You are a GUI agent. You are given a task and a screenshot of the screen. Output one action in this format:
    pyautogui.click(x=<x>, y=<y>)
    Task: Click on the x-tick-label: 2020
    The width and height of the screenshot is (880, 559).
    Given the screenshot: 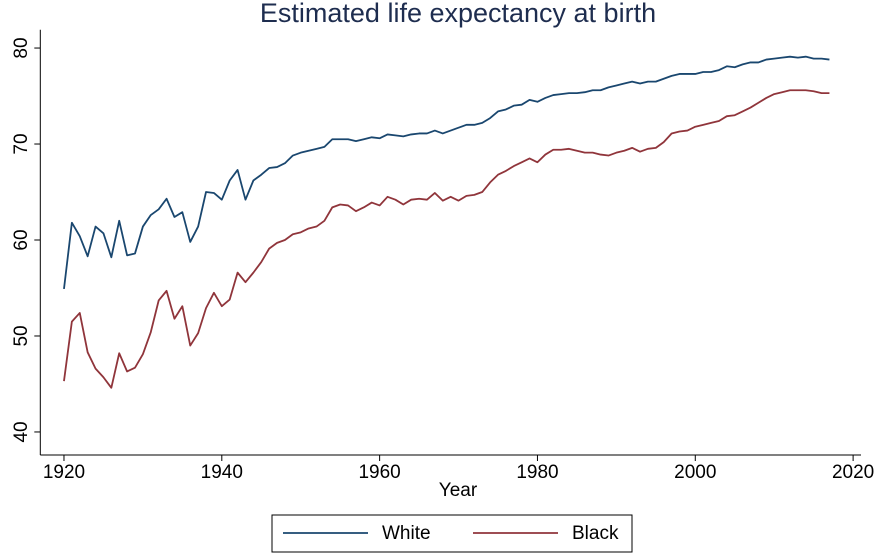 What is the action you would take?
    pyautogui.click(x=853, y=472)
    